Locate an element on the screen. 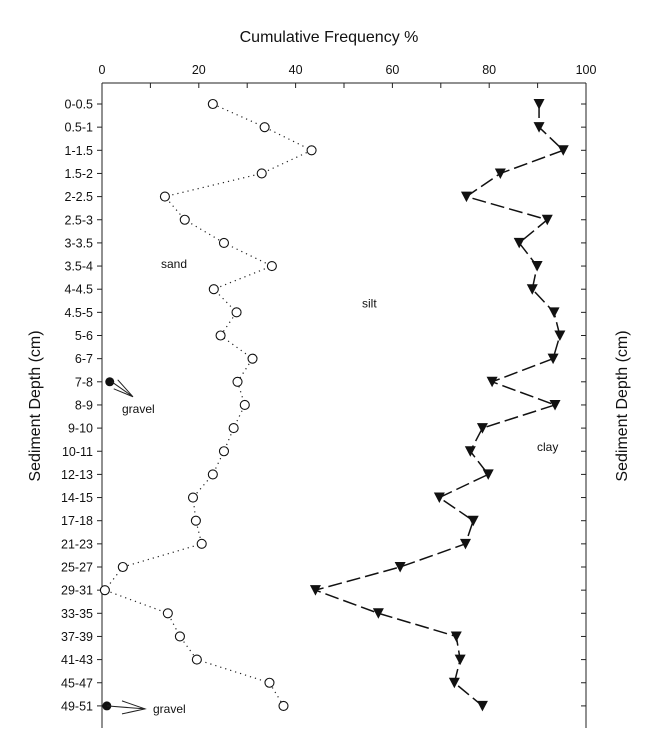 The height and width of the screenshot is (745, 650). y-tick-label: 33-35 is located at coordinates (77, 614).